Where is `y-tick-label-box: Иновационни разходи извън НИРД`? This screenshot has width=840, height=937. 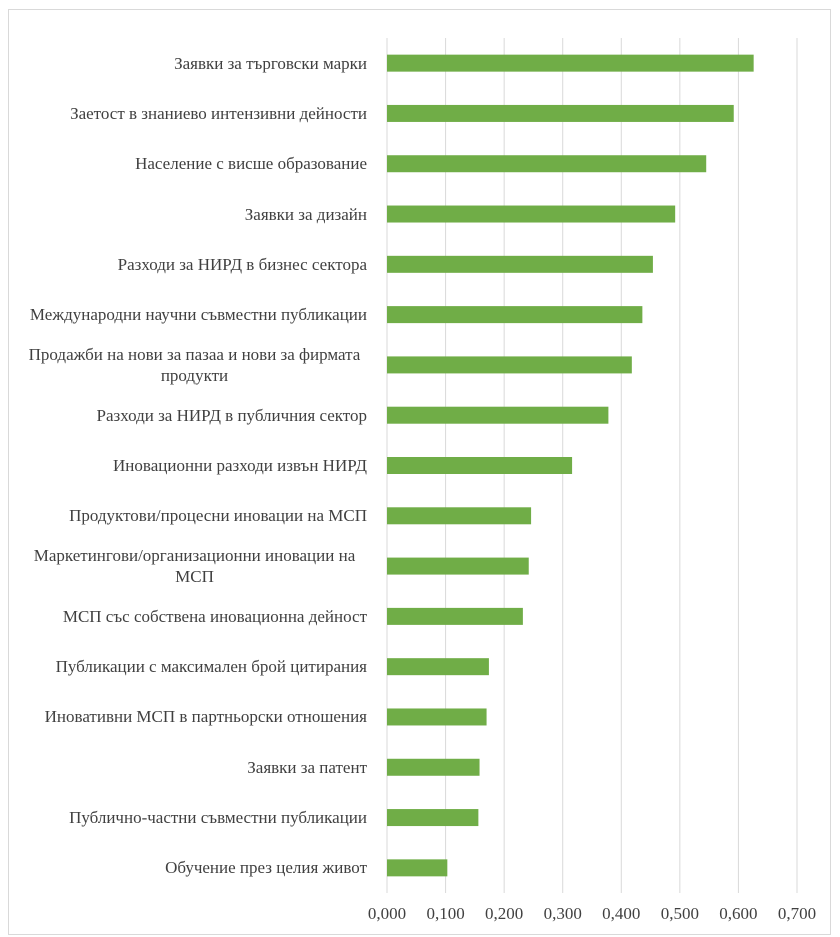
y-tick-label-box: Иновационни разходи извън НИРД is located at coordinates (240, 466).